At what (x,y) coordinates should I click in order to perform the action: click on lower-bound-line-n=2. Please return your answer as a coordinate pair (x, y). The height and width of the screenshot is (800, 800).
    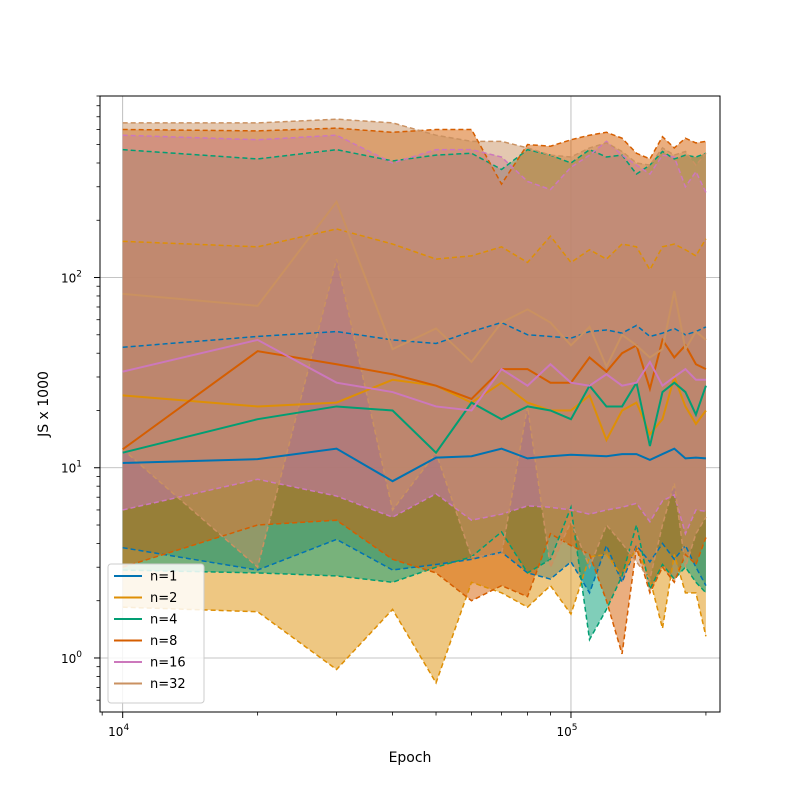
    Looking at the image, I should click on (414, 615).